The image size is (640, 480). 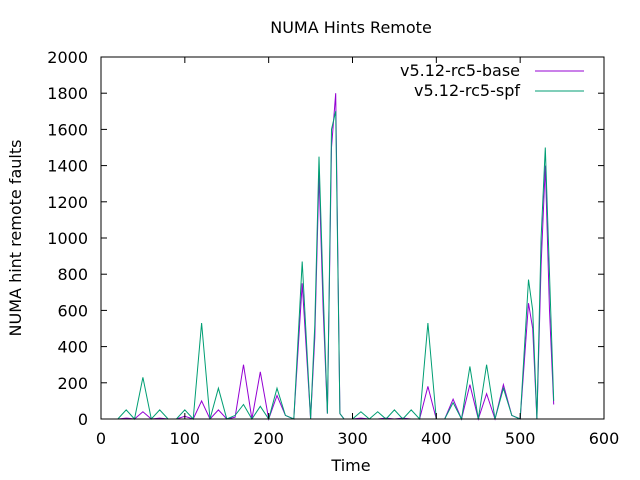 I want to click on y-tick-label: 1800, so click(x=67, y=93).